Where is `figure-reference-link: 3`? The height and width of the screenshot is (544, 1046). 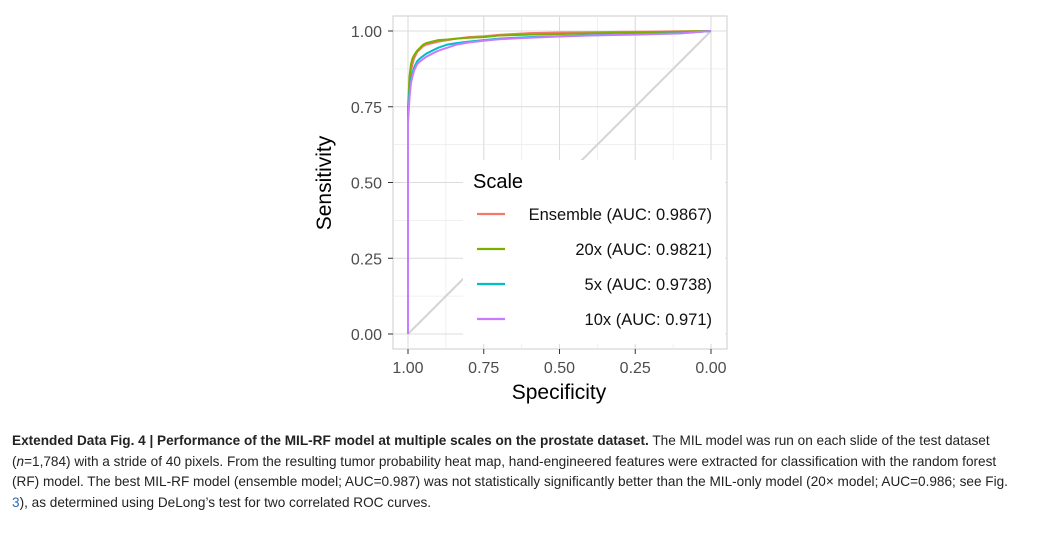
figure-reference-link: 3 is located at coordinates (16, 502).